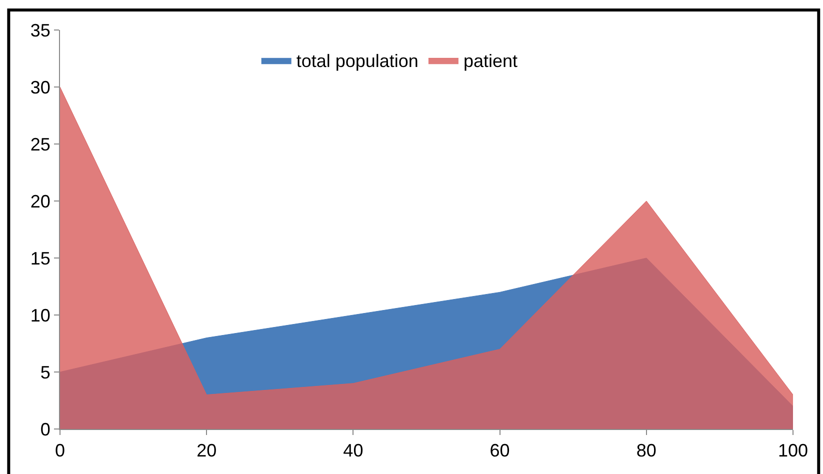  What do you see at coordinates (500, 450) in the screenshot?
I see `x-tick-label: 60` at bounding box center [500, 450].